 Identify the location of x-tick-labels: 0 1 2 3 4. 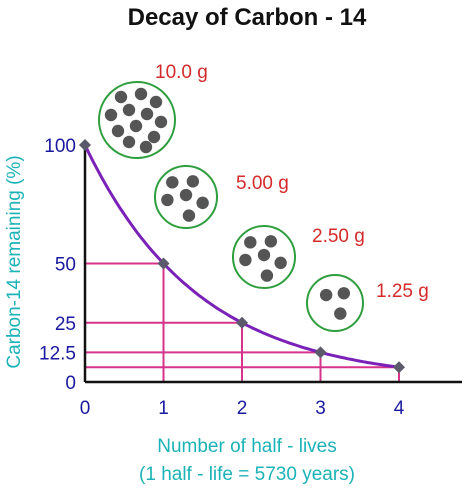
(242, 408).